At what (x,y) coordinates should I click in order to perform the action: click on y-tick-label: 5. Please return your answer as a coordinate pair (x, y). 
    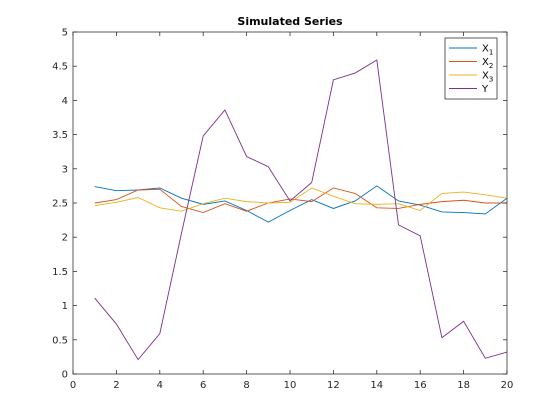
    Looking at the image, I should click on (65, 33).